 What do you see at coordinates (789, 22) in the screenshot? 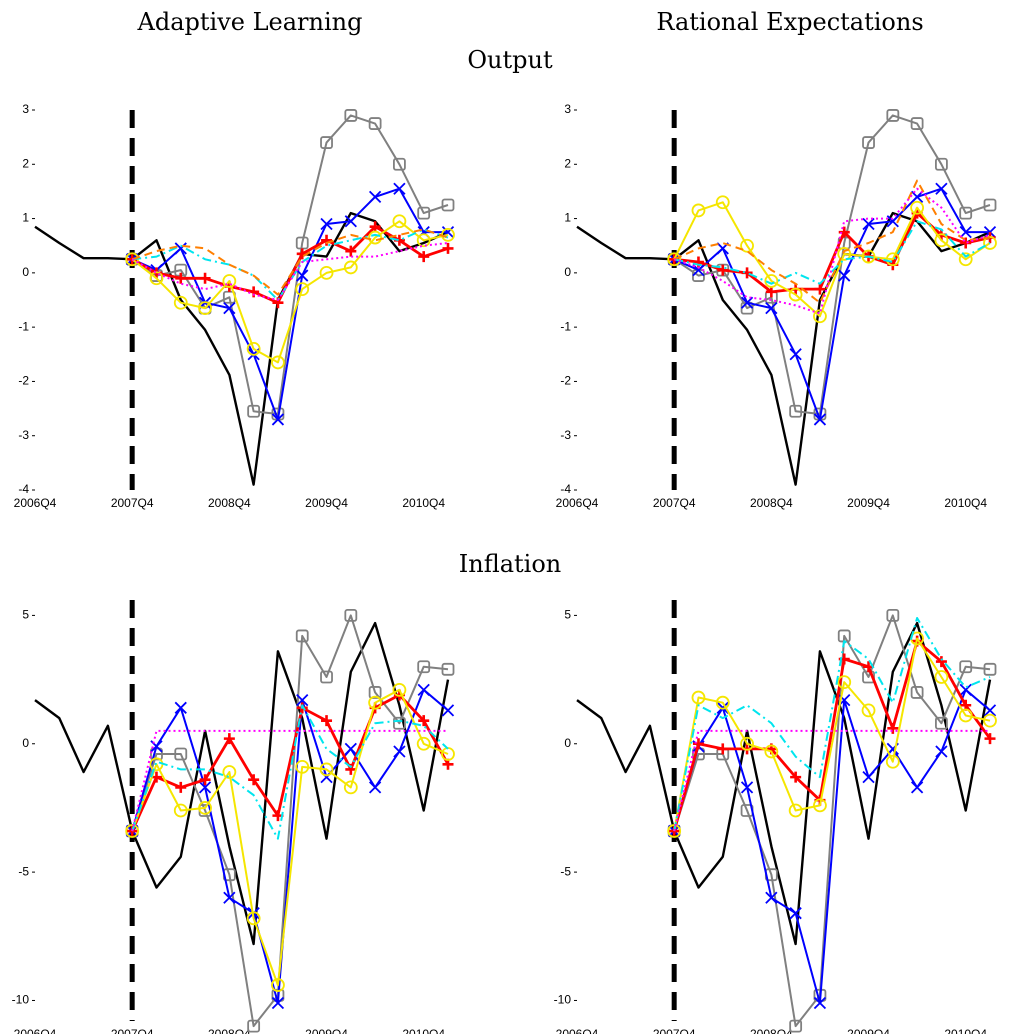
I see `column-title: Rational Expectations` at bounding box center [789, 22].